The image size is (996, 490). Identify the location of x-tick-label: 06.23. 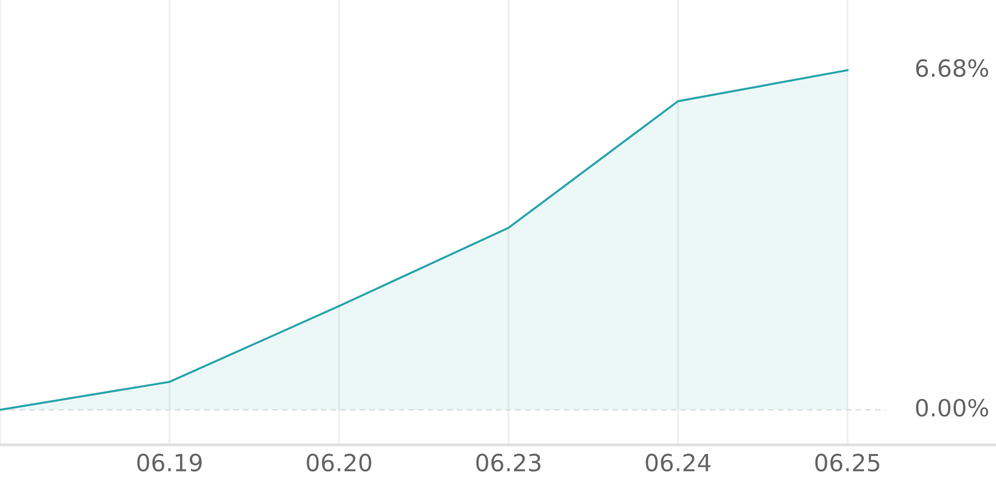
(508, 463).